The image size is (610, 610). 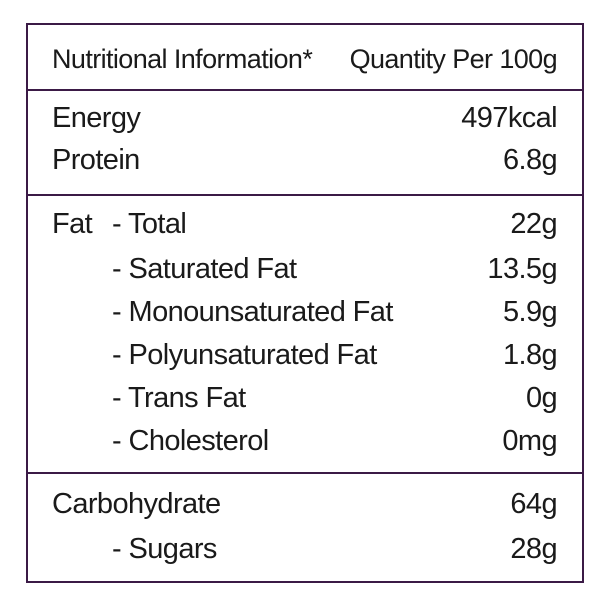 What do you see at coordinates (252, 312) in the screenshot?
I see `monounsaturated-fat-label: - Monounsaturated Fat` at bounding box center [252, 312].